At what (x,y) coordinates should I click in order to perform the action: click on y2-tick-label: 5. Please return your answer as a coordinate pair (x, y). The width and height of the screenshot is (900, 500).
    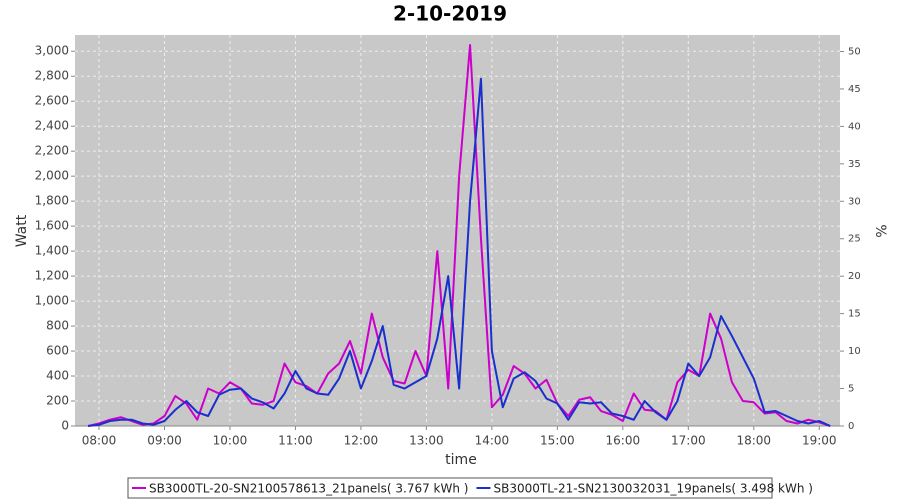
    Looking at the image, I should click on (851, 389).